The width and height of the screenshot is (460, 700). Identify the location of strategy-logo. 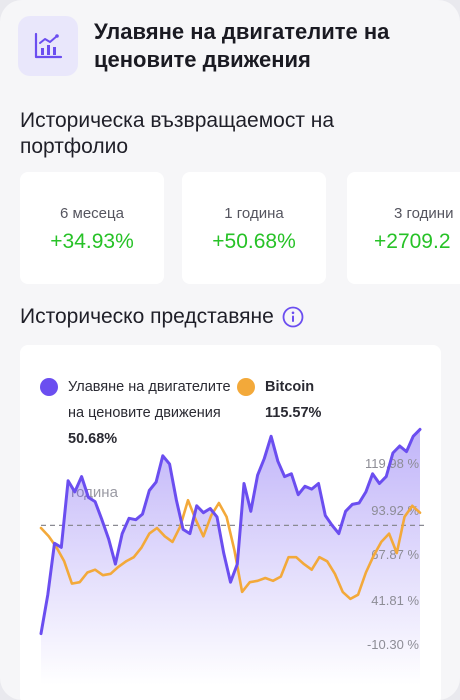
(48, 46).